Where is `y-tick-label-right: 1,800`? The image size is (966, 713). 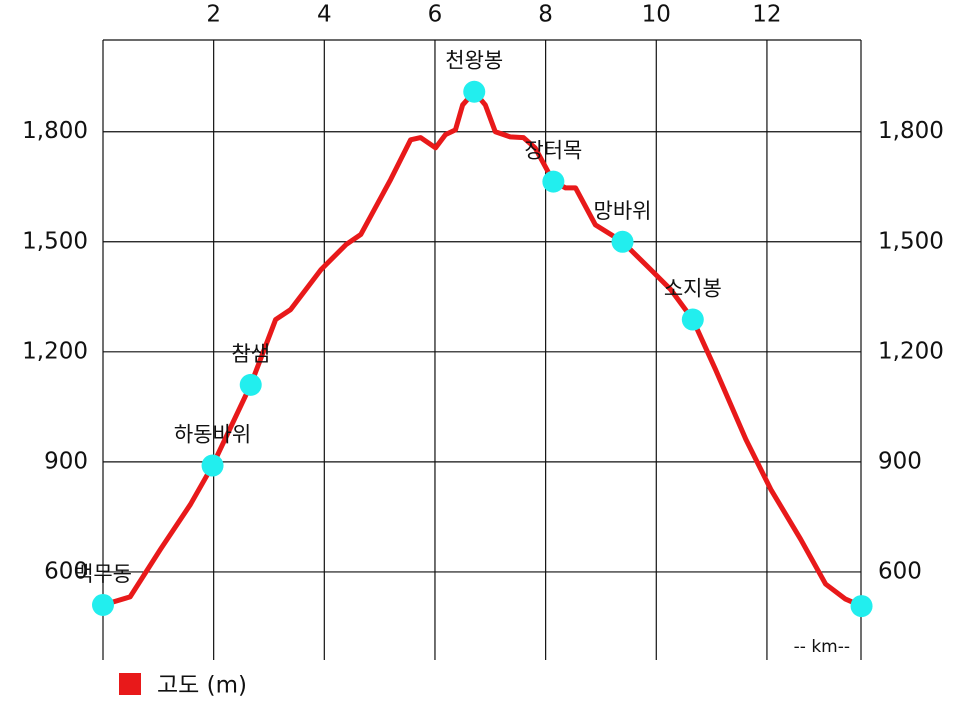
y-tick-label-right: 1,800 is located at coordinates (911, 131).